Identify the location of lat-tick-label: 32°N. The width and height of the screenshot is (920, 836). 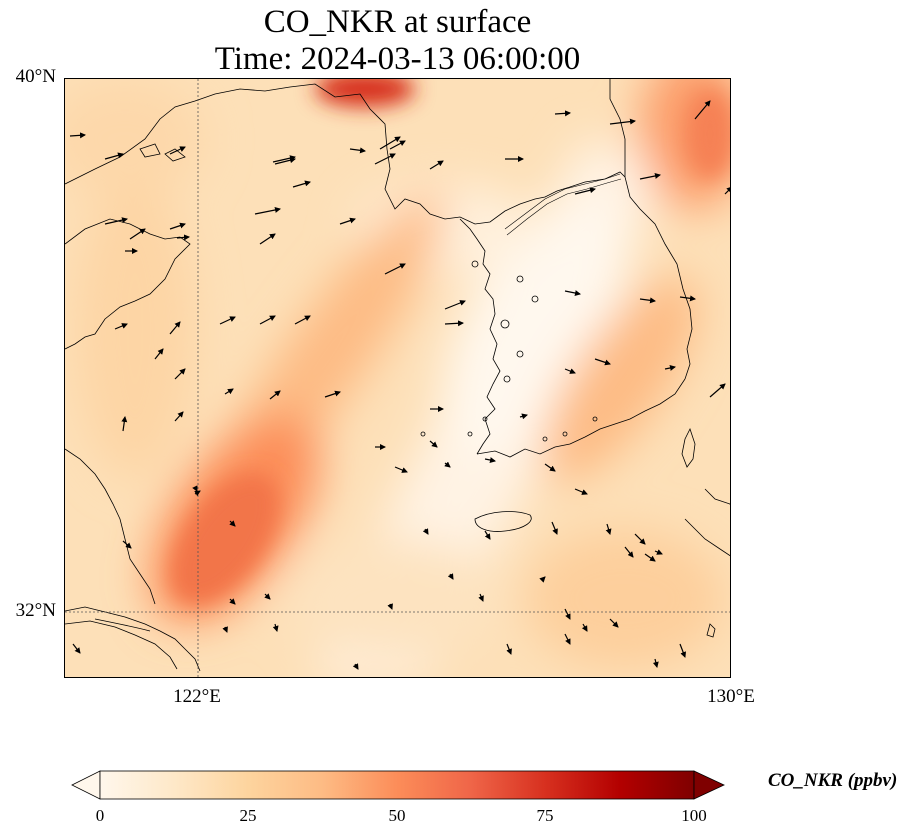
(35, 610).